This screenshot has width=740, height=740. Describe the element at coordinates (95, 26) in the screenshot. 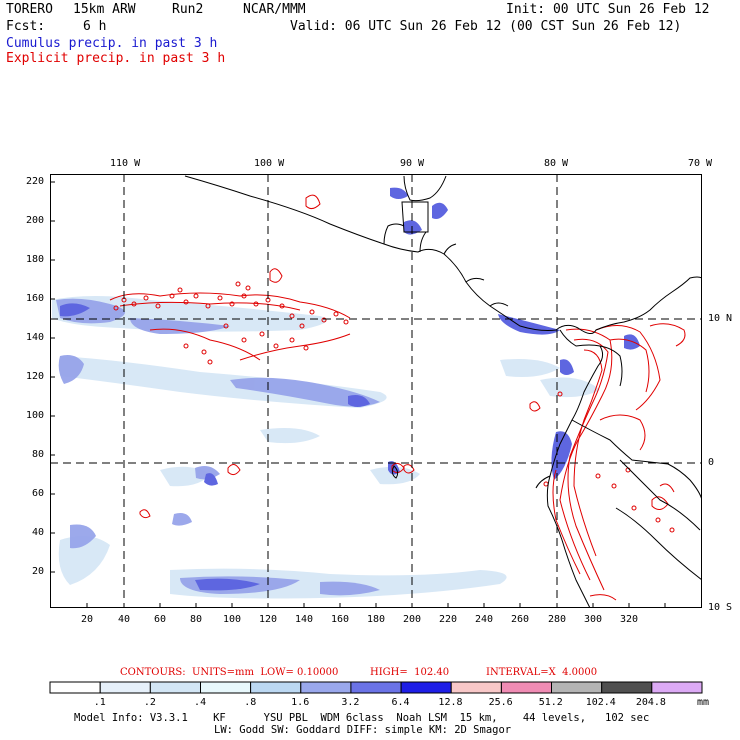

I see `forecast-hours: 6 h` at that location.